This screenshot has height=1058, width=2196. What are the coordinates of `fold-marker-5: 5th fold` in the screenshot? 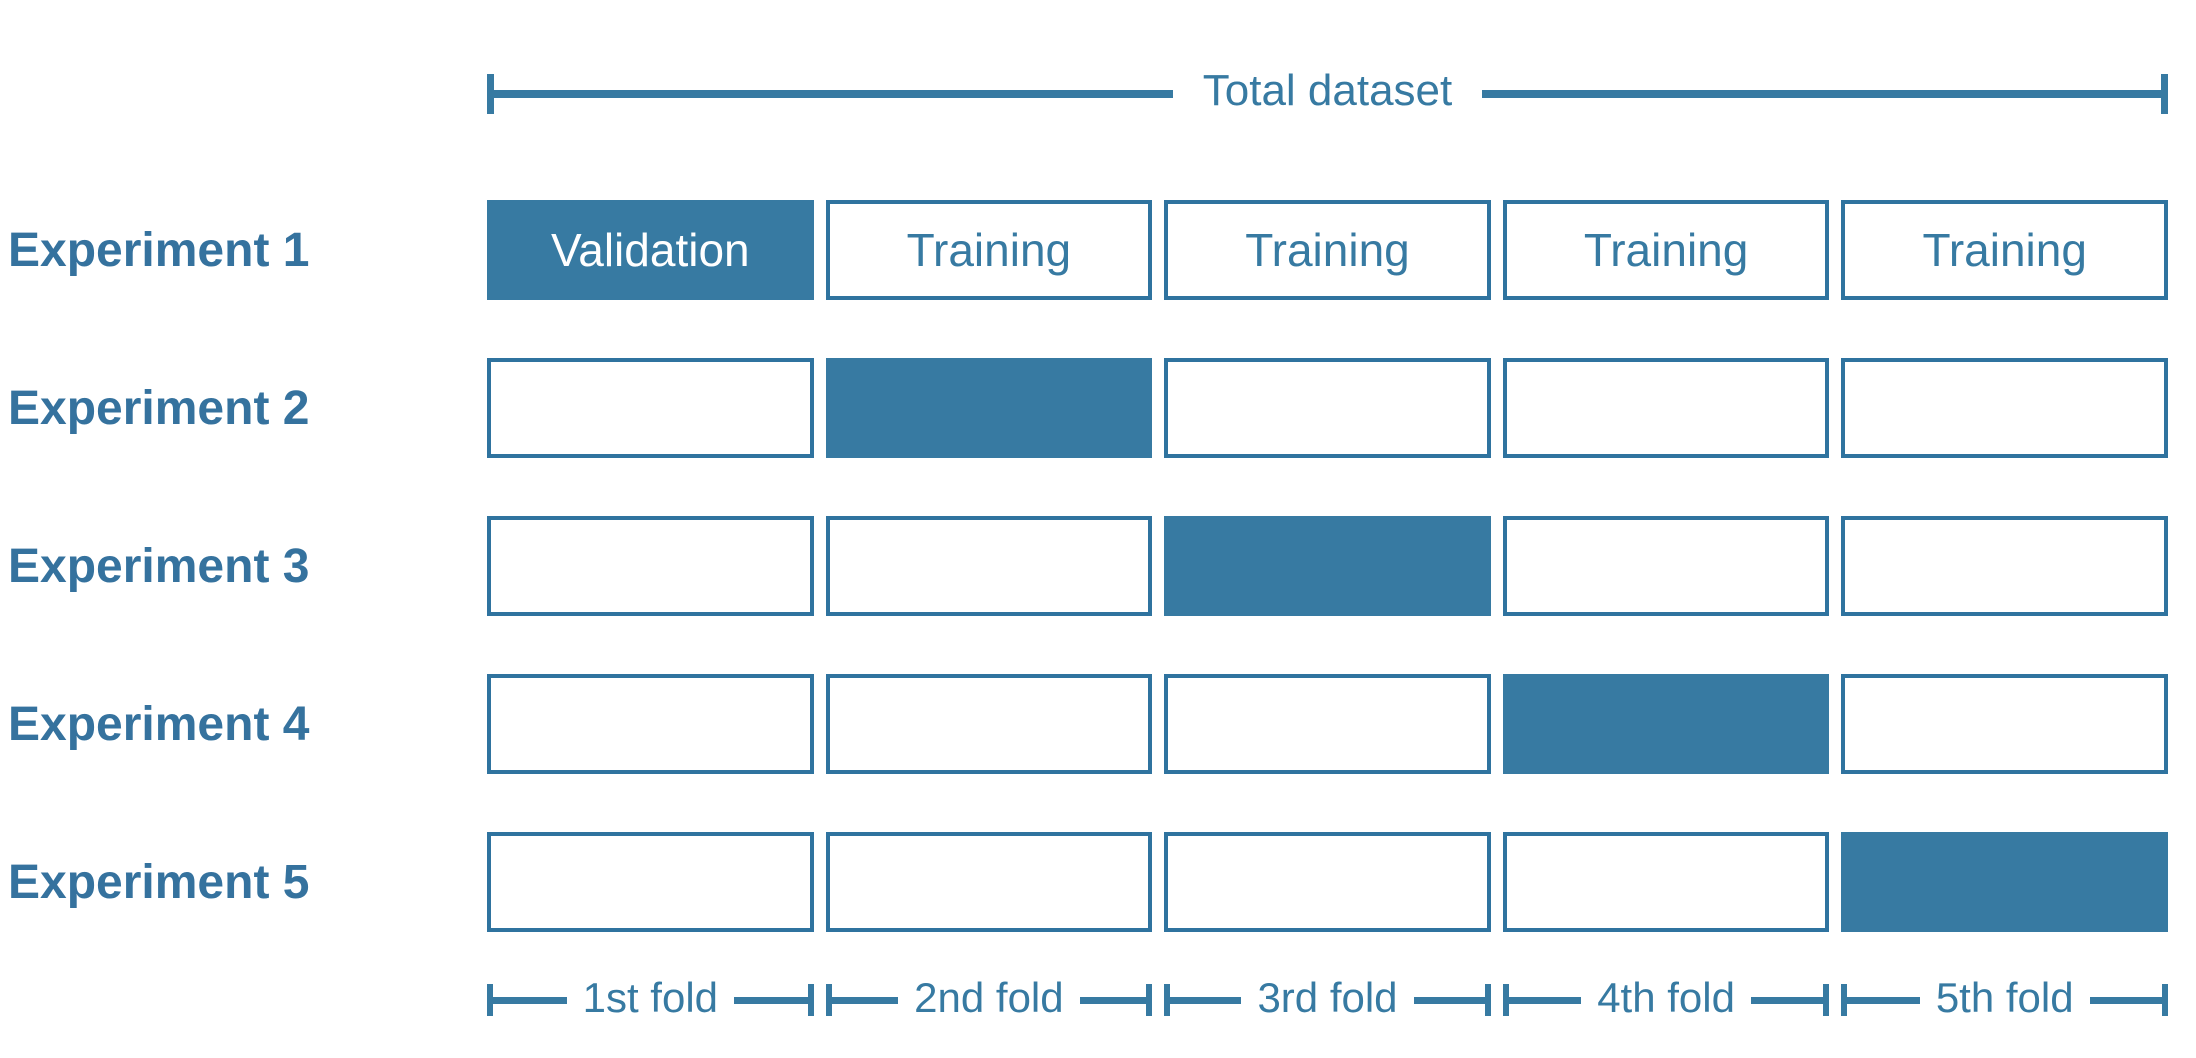 It's located at (2005, 1000).